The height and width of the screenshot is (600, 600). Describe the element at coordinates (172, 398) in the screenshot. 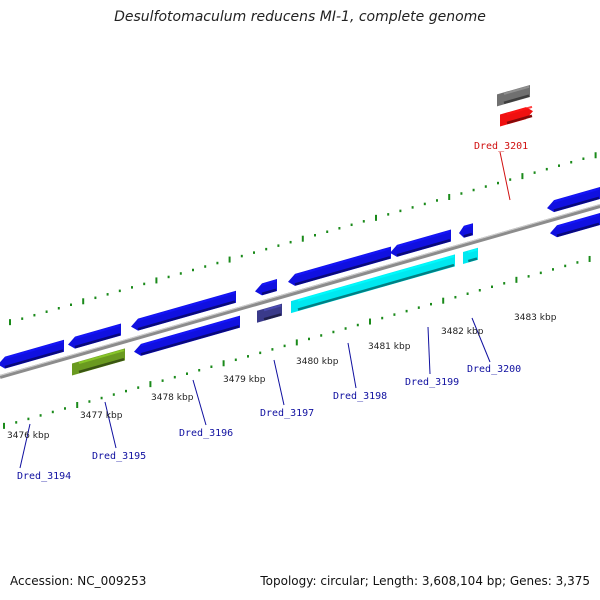

I see `scale-label: 3478 kbp` at that location.